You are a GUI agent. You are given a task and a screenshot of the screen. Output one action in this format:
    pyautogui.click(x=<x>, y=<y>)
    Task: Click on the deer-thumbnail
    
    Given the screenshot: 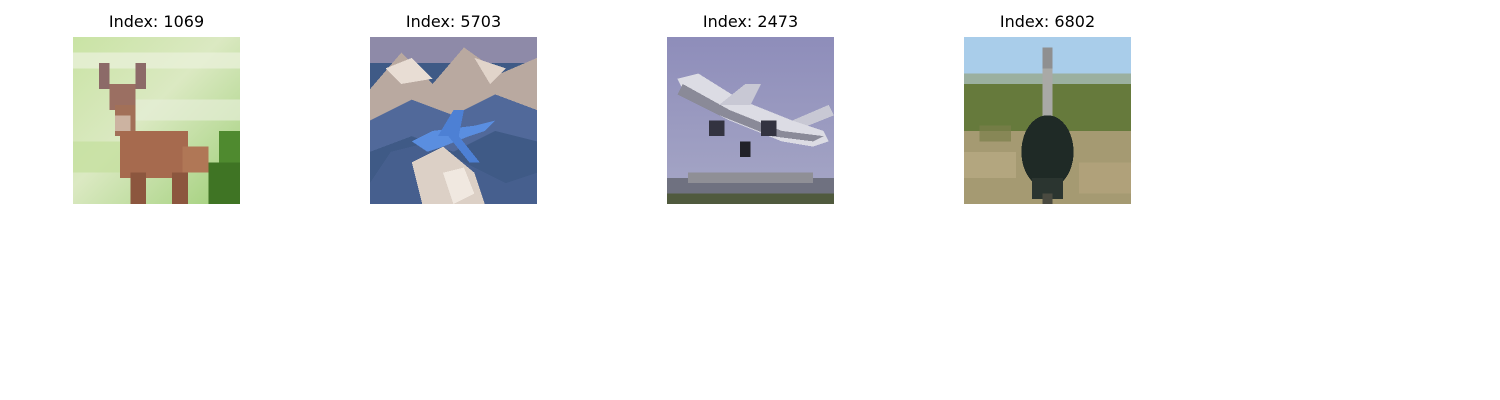 What is the action you would take?
    pyautogui.click(x=156, y=120)
    